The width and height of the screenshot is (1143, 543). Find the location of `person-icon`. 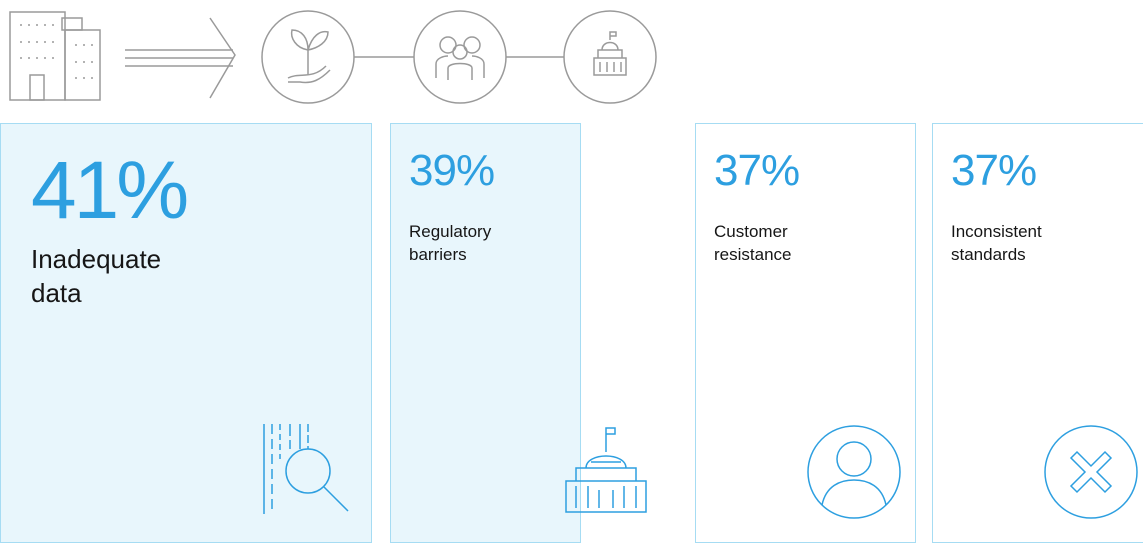

person-icon is located at coordinates (854, 472).